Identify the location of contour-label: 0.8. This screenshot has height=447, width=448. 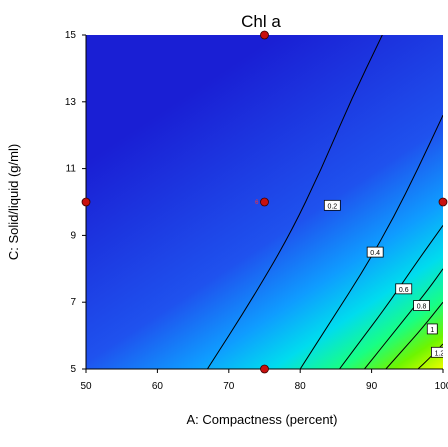
(422, 307).